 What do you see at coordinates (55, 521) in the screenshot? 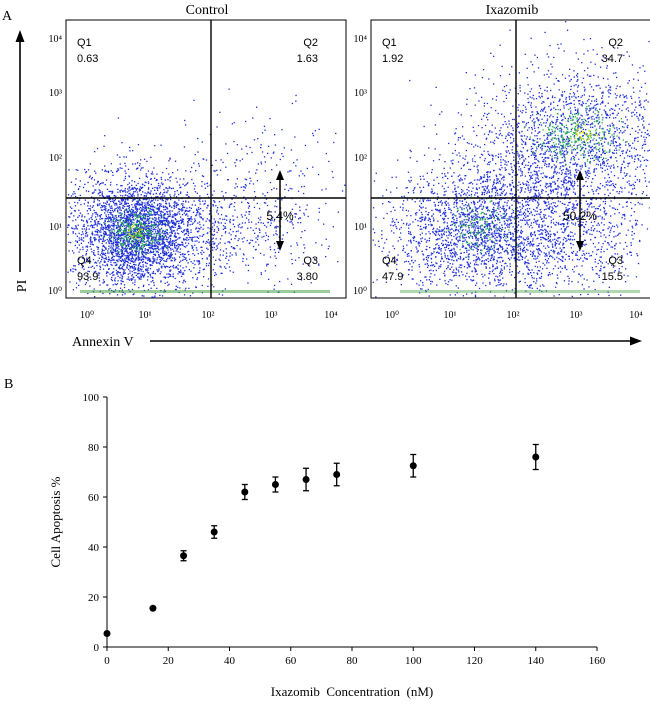
I see `y-axis-title: Cell Apoptosis %` at bounding box center [55, 521].